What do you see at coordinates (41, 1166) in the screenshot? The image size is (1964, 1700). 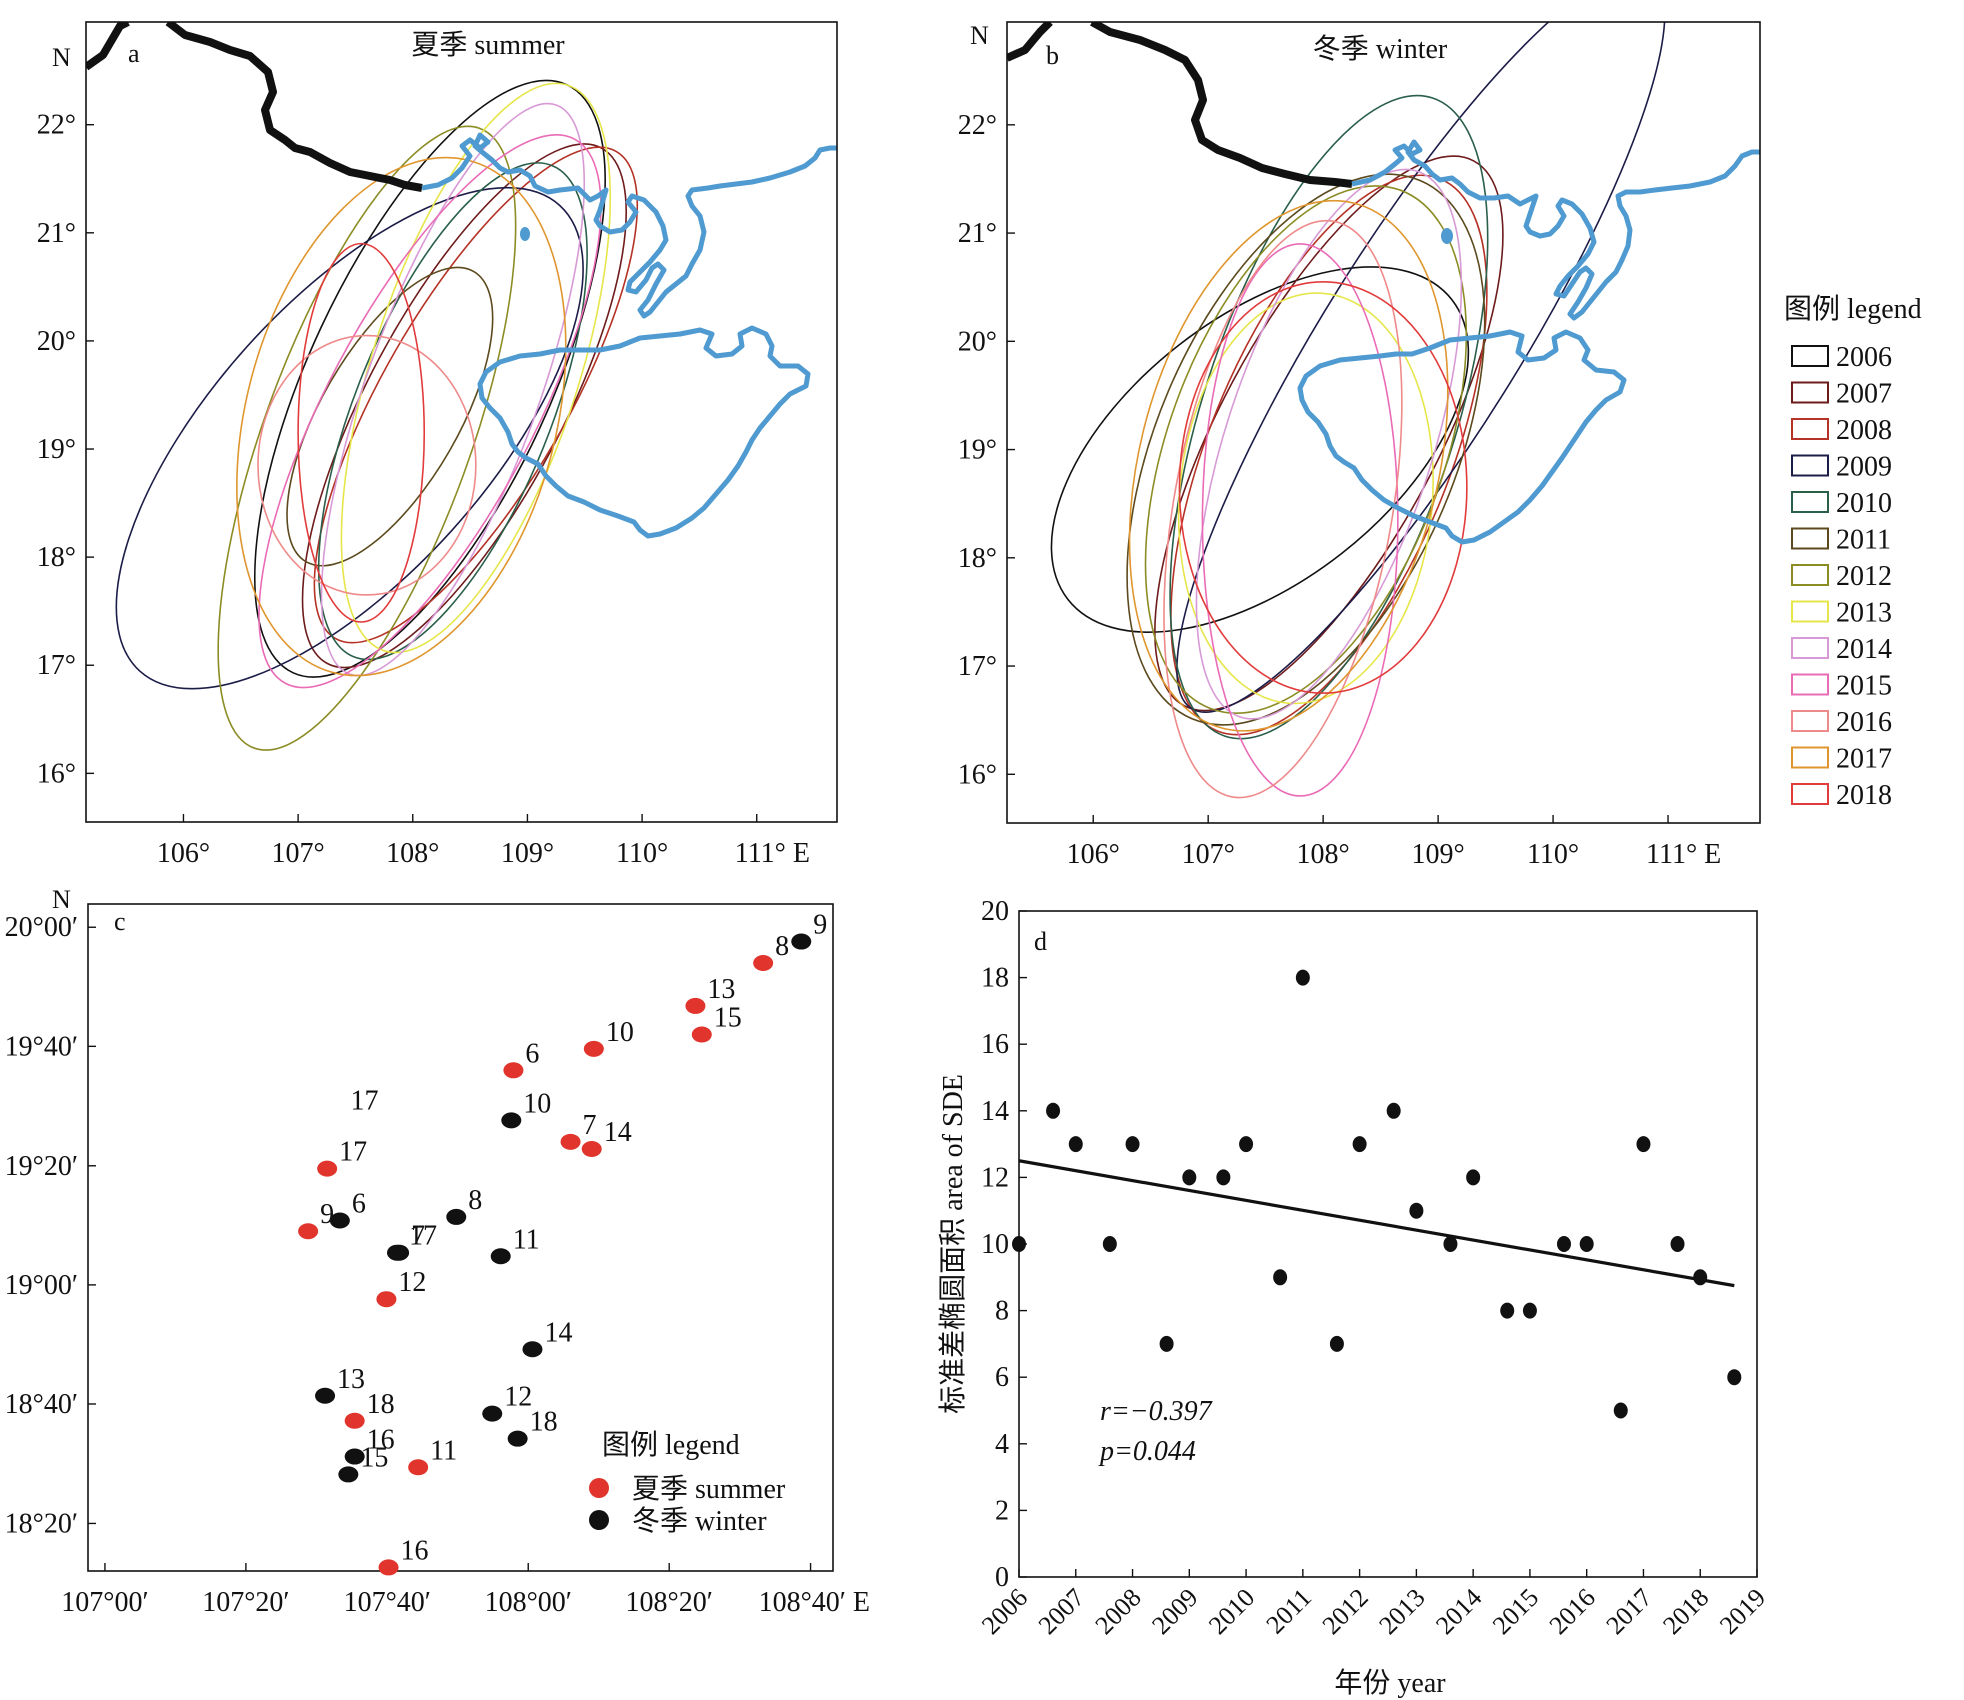 I see `y-tick-label-c: 19°20′` at bounding box center [41, 1166].